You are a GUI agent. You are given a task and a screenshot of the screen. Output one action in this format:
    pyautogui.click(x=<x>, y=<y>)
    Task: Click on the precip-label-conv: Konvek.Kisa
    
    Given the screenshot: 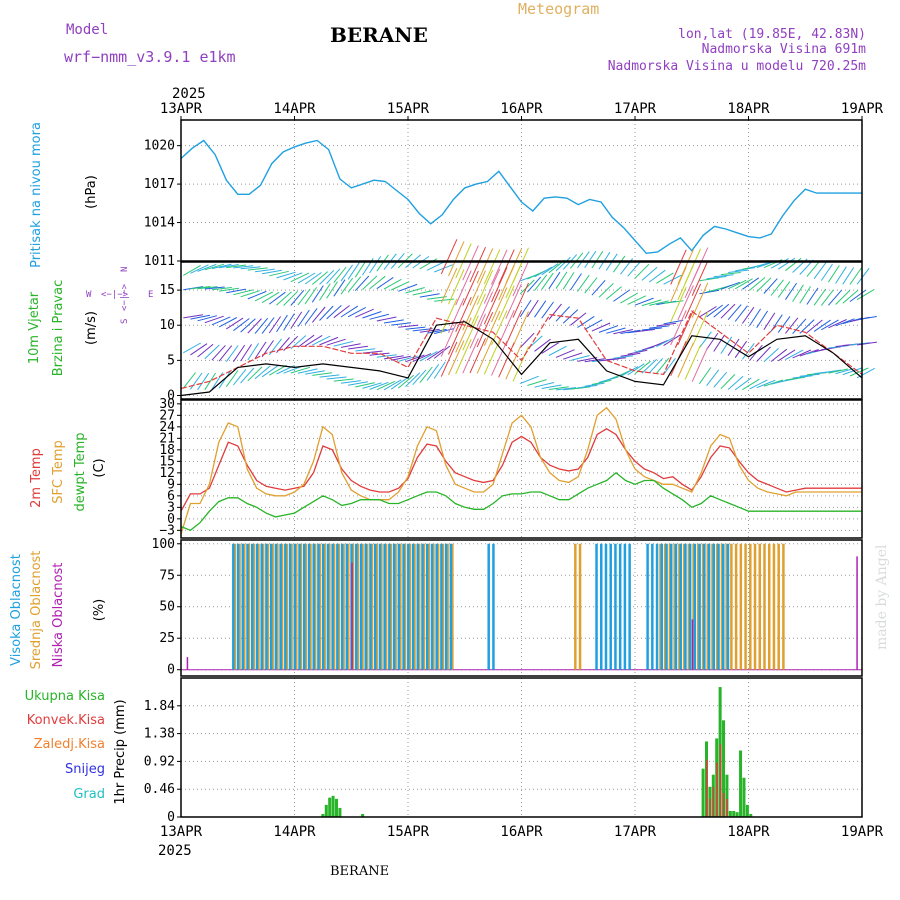 What is the action you would take?
    pyautogui.click(x=66, y=720)
    